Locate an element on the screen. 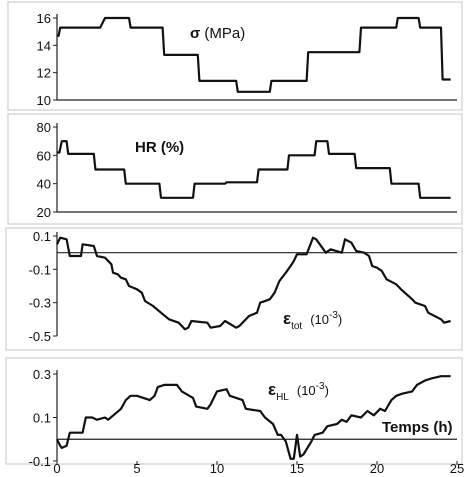 This screenshot has width=469, height=477. x-tick-label-5: 25 is located at coordinates (457, 468).